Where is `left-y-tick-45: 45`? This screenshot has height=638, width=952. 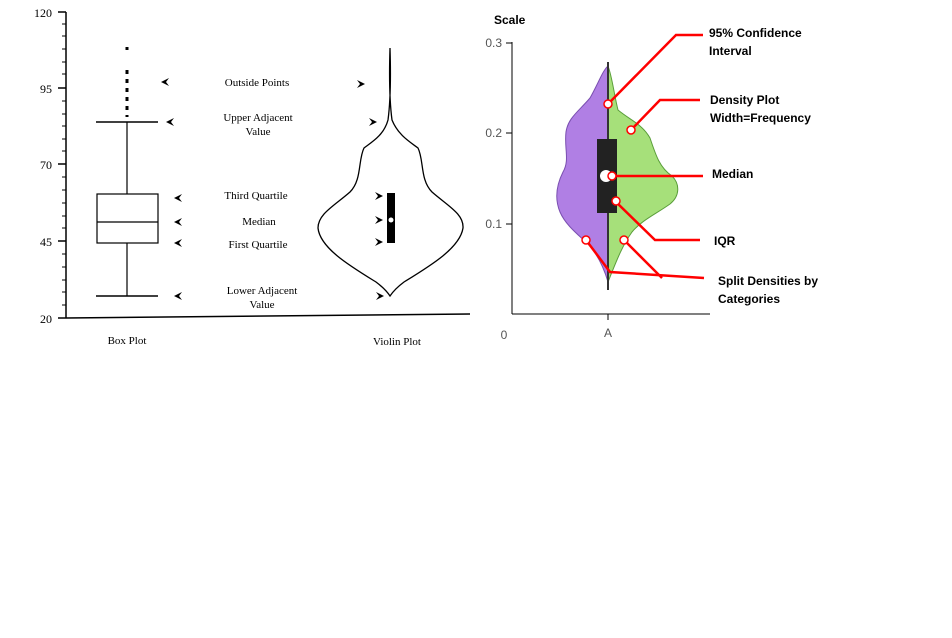
left-y-tick-45: 45 is located at coordinates (46, 242).